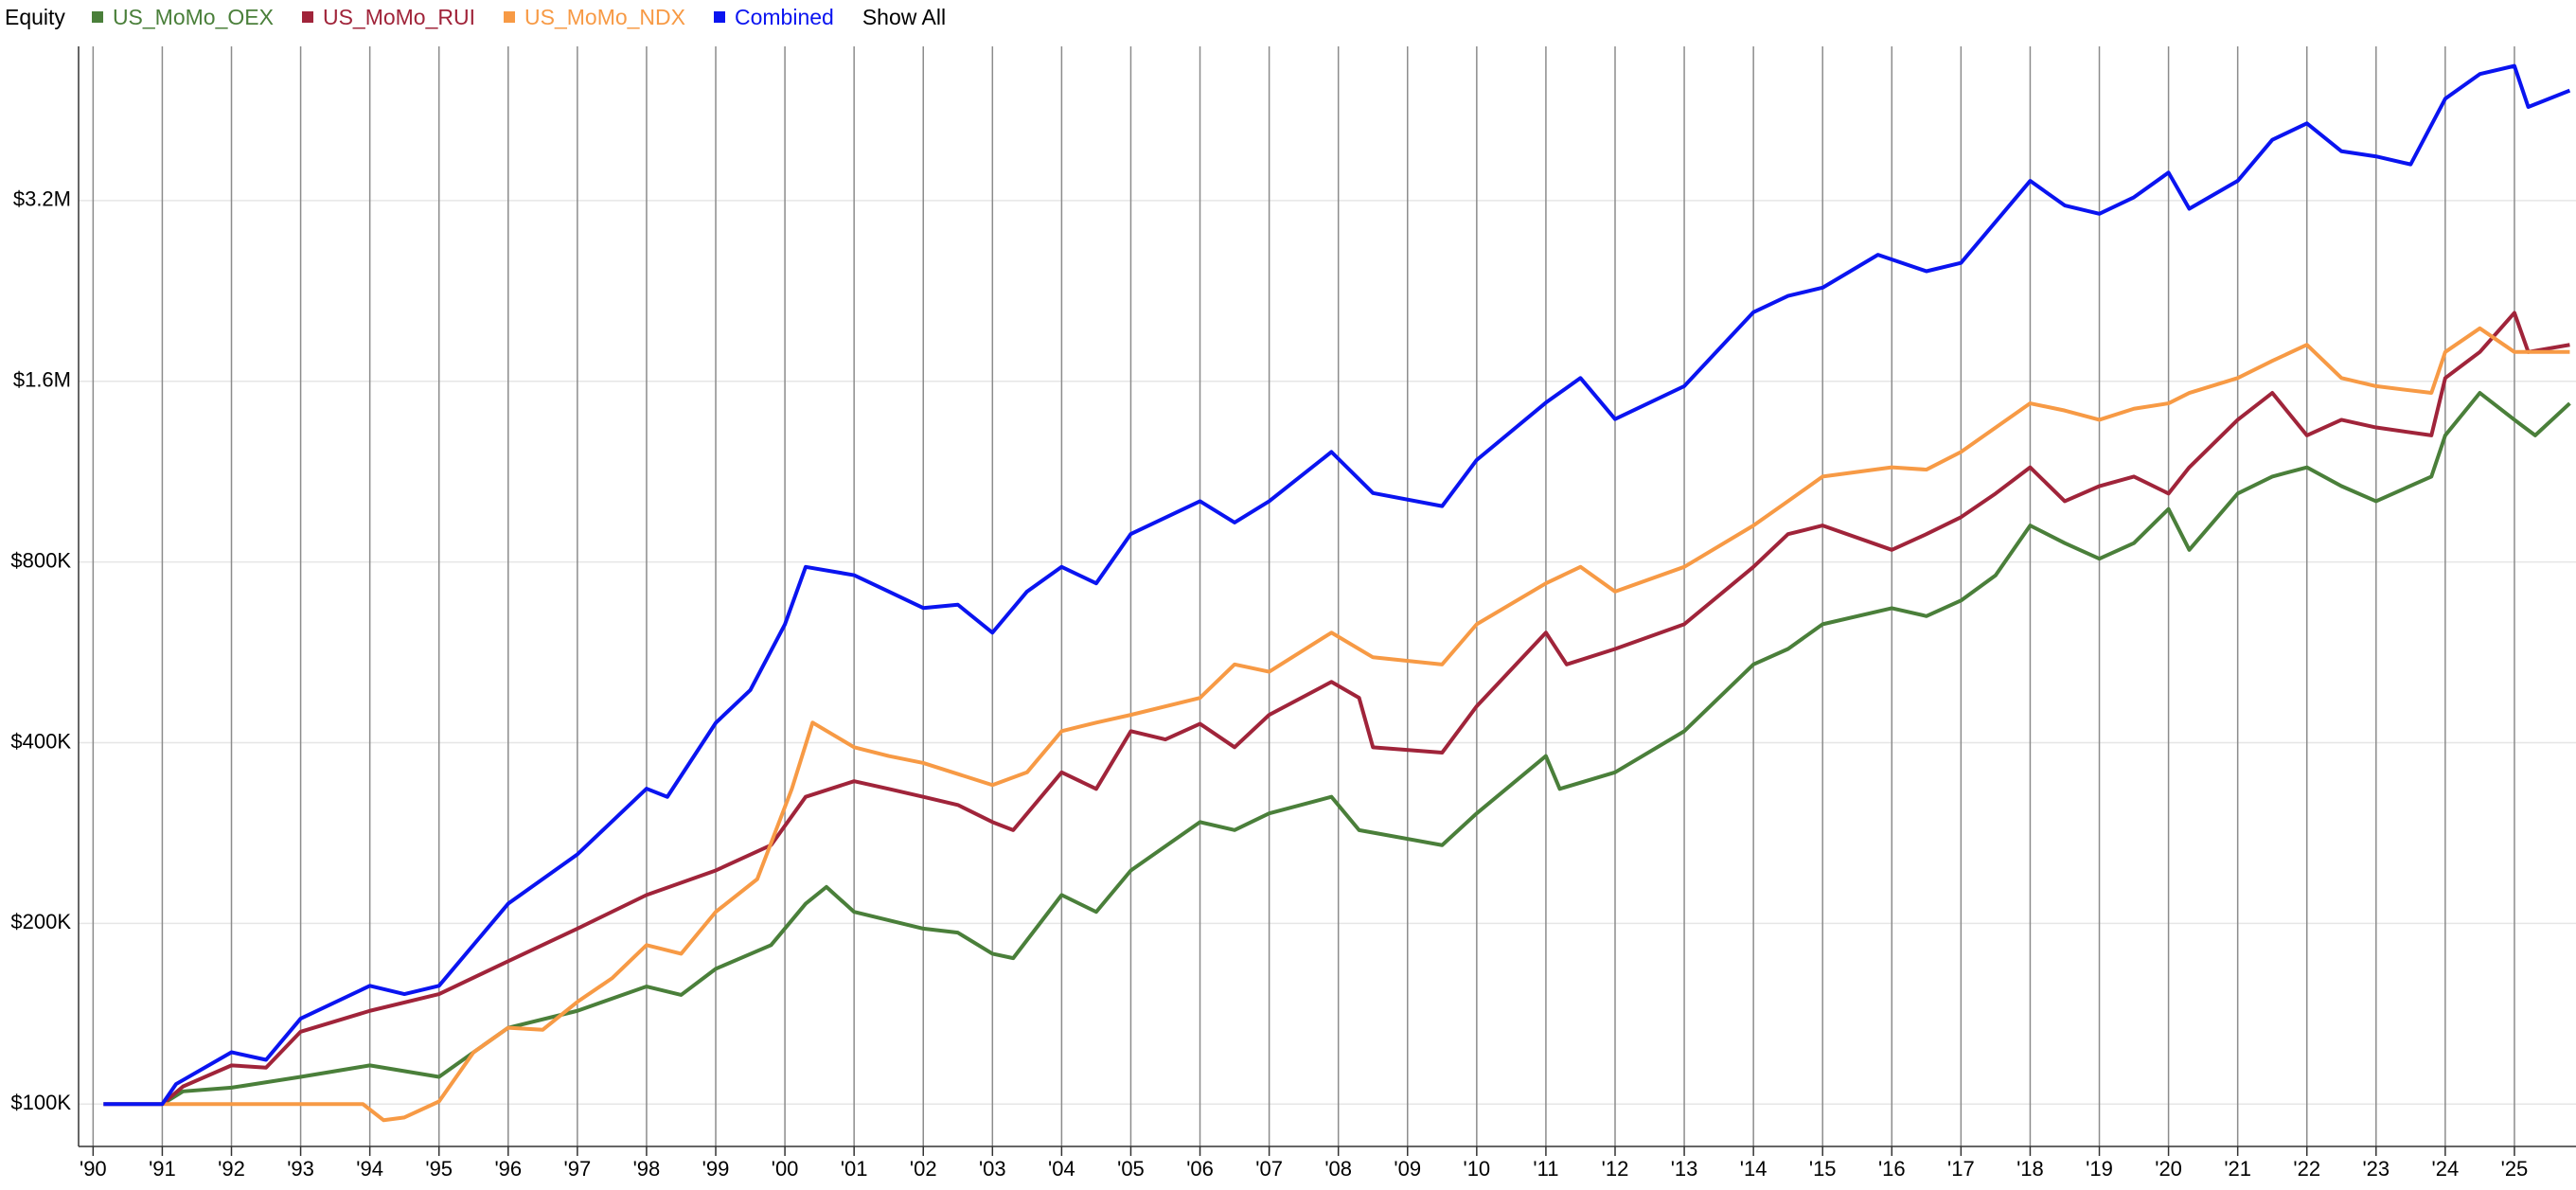  What do you see at coordinates (40, 560) in the screenshot?
I see `y-tick-label: $800K` at bounding box center [40, 560].